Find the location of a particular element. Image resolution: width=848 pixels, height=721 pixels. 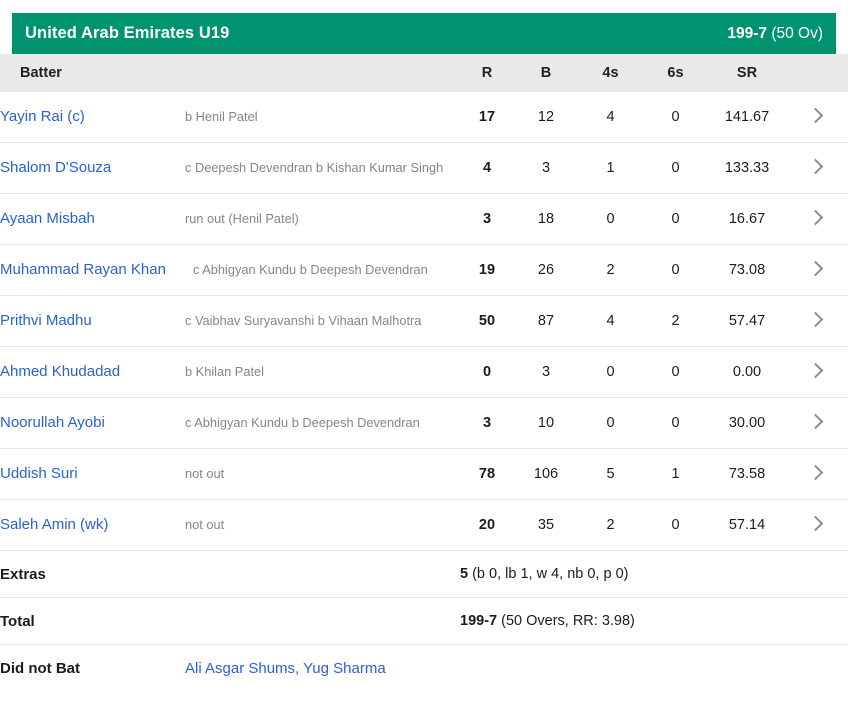

total-label: Total is located at coordinates (230, 621).